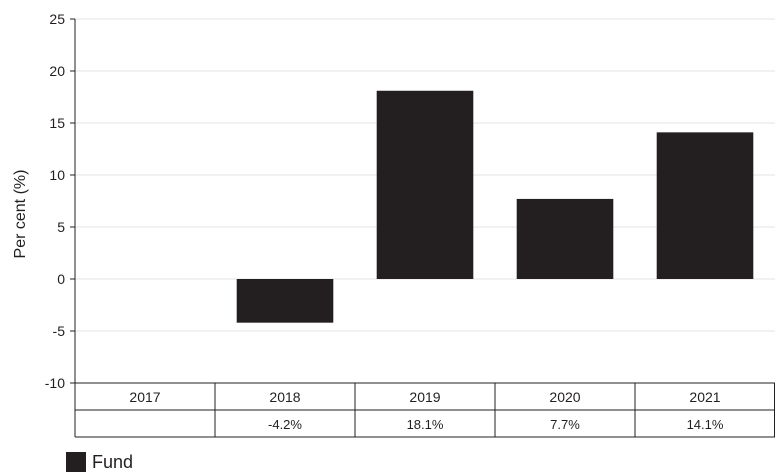  I want to click on value-label: 14.1%, so click(705, 424).